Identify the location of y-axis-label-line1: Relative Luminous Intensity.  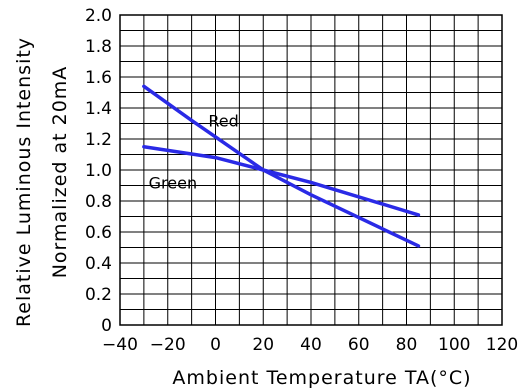
(24, 182).